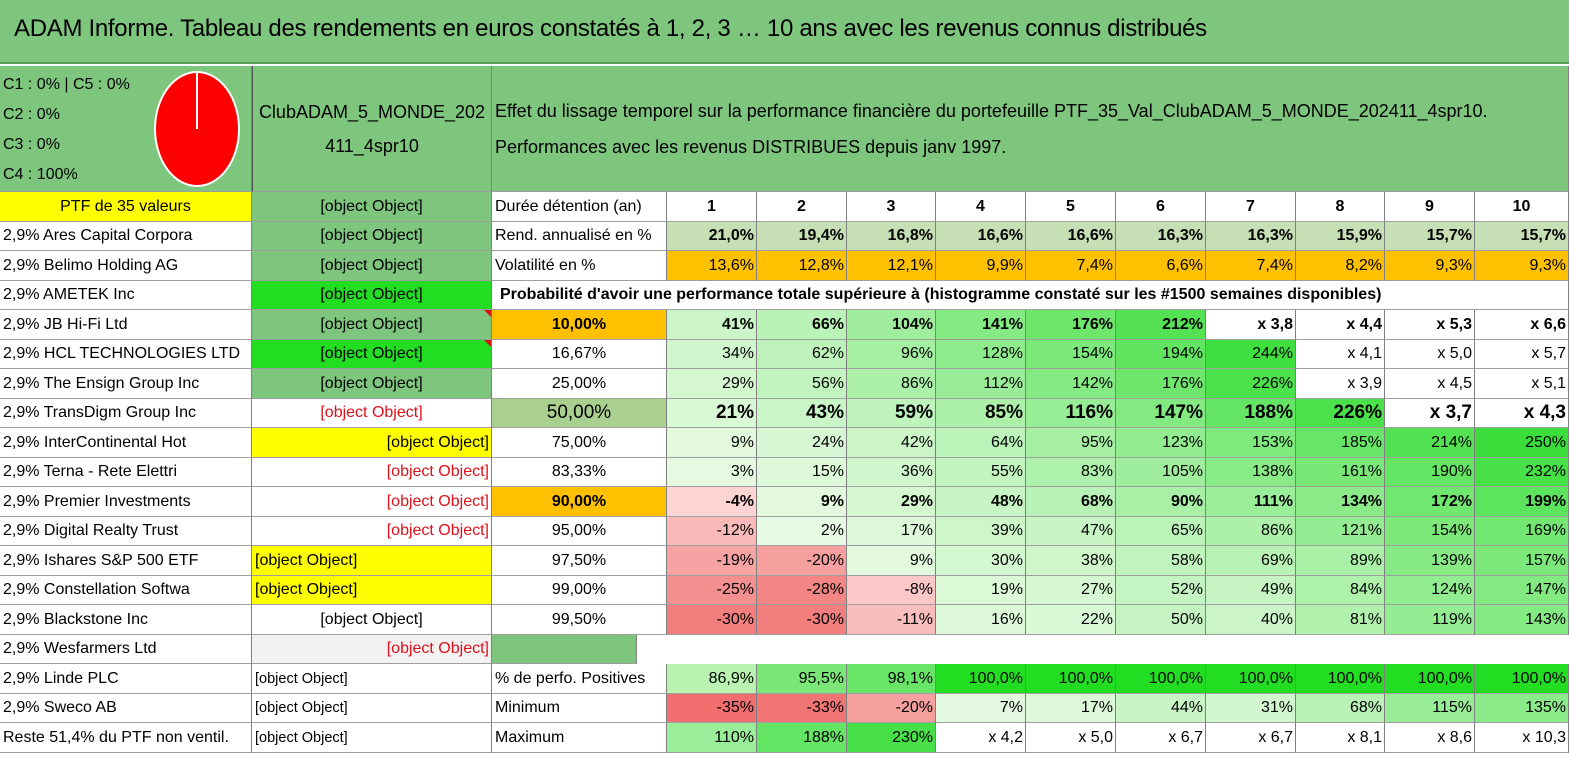 This screenshot has width=1569, height=782. I want to click on quantile-value: 84%, so click(1340, 590).